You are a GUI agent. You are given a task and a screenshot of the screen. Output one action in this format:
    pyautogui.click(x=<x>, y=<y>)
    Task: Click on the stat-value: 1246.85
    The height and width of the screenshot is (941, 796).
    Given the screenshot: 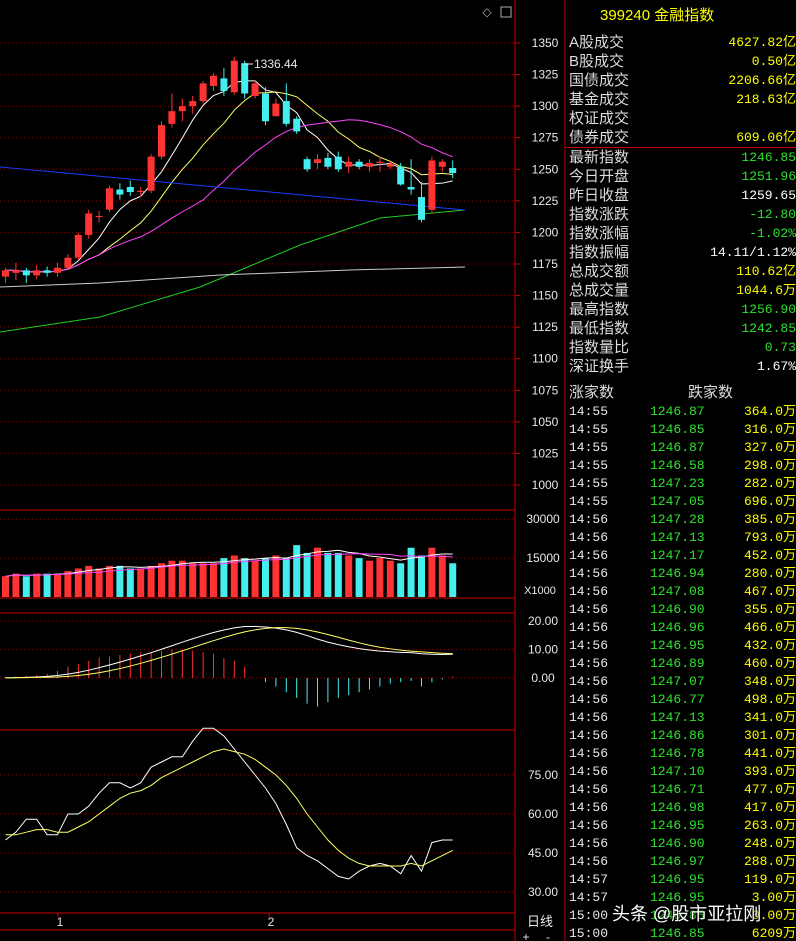 What is the action you would take?
    pyautogui.click(x=768, y=157)
    